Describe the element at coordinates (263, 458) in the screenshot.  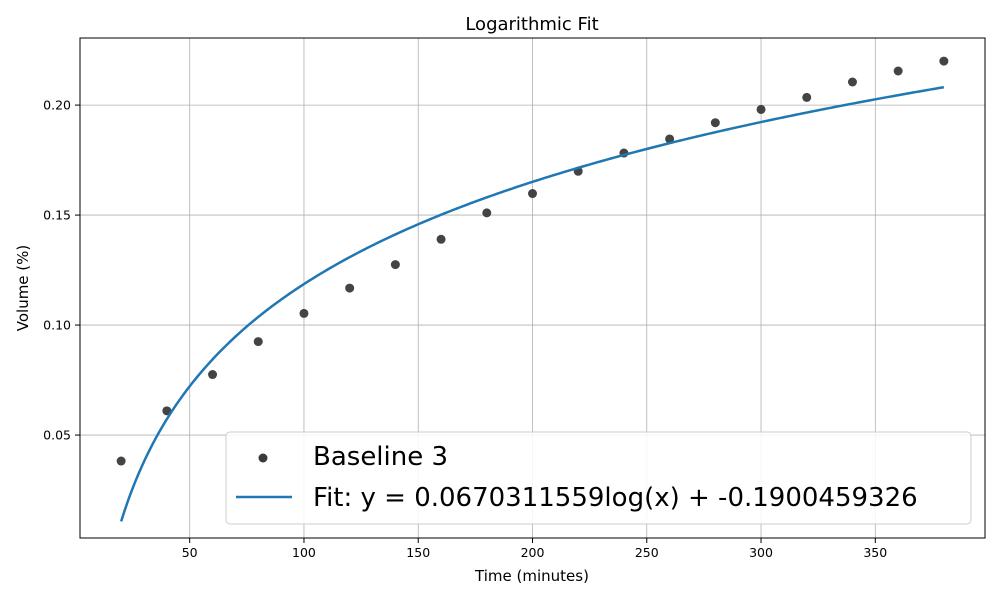
I see `legend-marker-baseline` at that location.